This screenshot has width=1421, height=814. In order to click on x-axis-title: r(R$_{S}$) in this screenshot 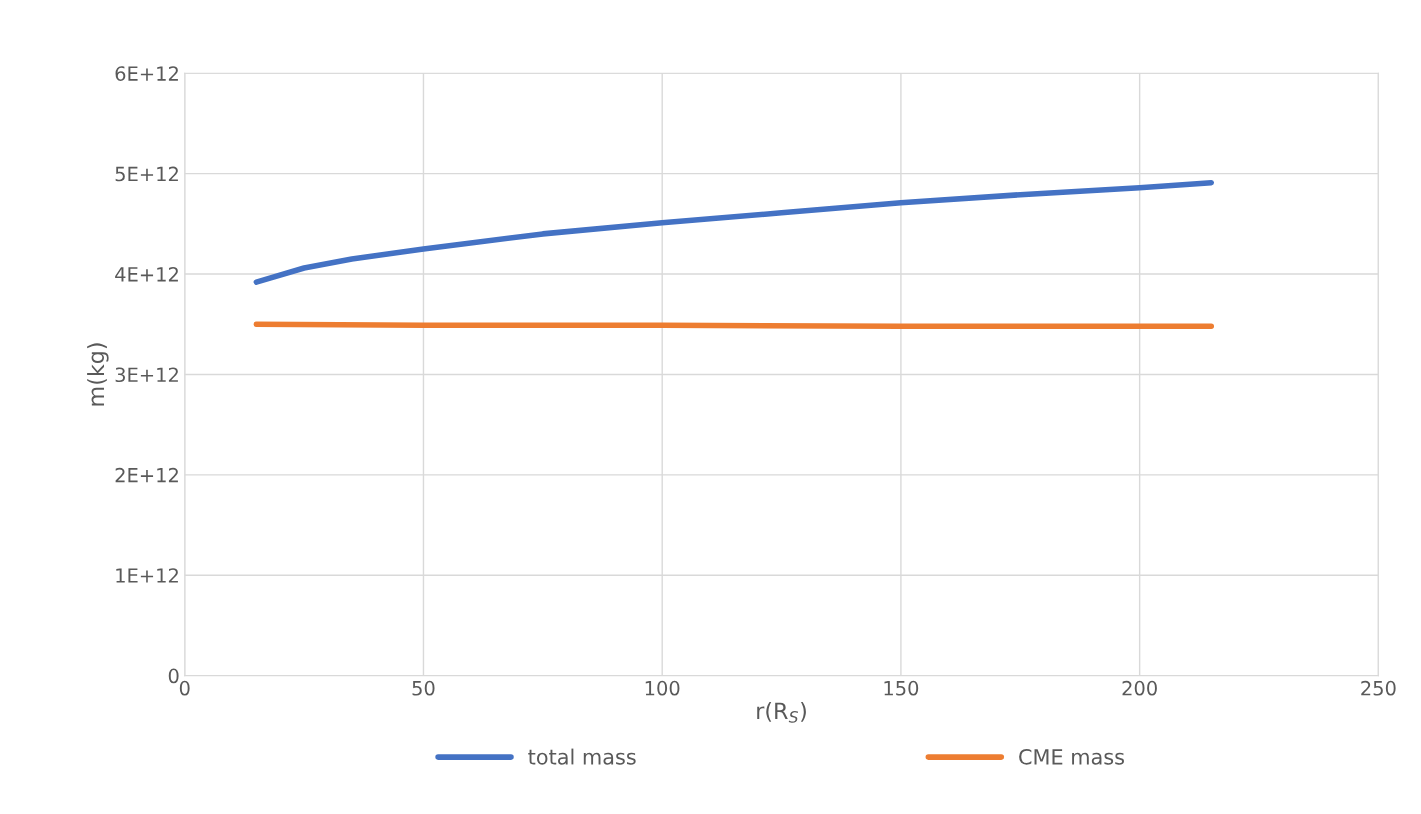, I will do `click(781, 712)`.